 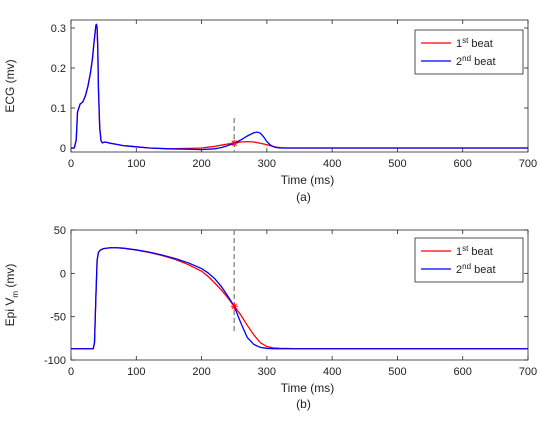 What do you see at coordinates (11, 295) in the screenshot?
I see `y-axis-label: Epi Vm (mv)` at bounding box center [11, 295].